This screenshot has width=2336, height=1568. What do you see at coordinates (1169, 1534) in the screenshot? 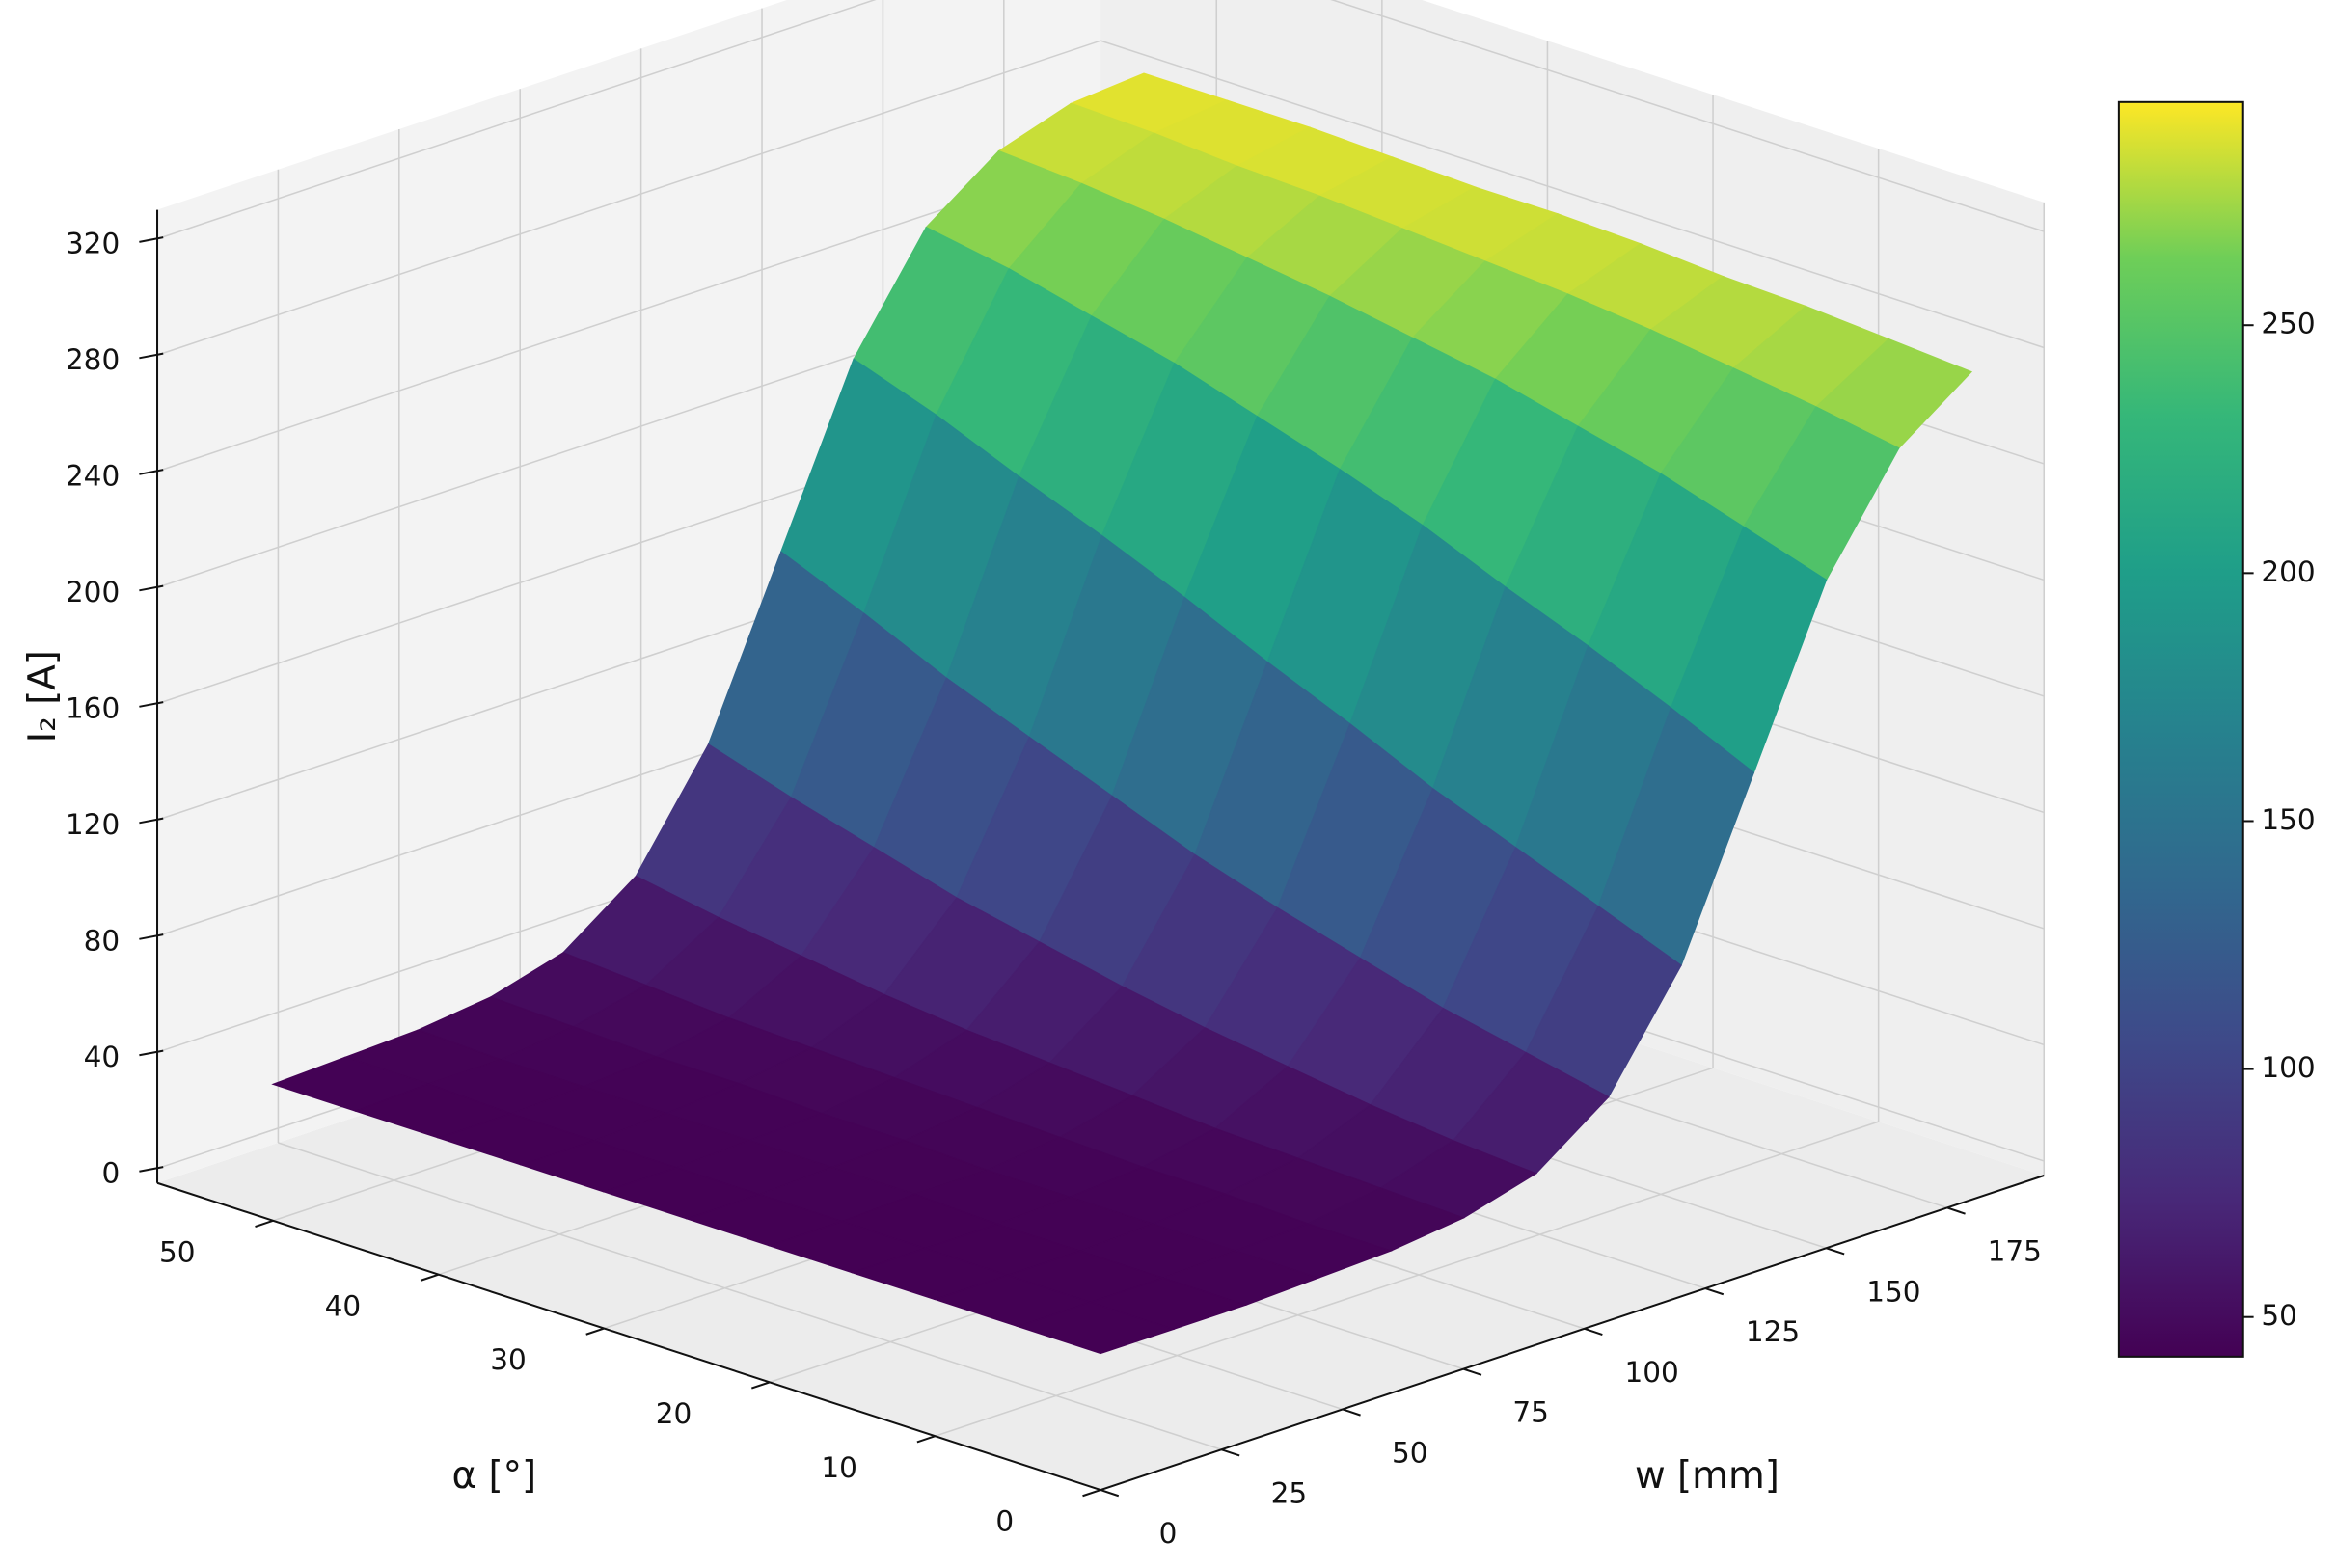
I see `x-tick-label: 0` at bounding box center [1169, 1534].